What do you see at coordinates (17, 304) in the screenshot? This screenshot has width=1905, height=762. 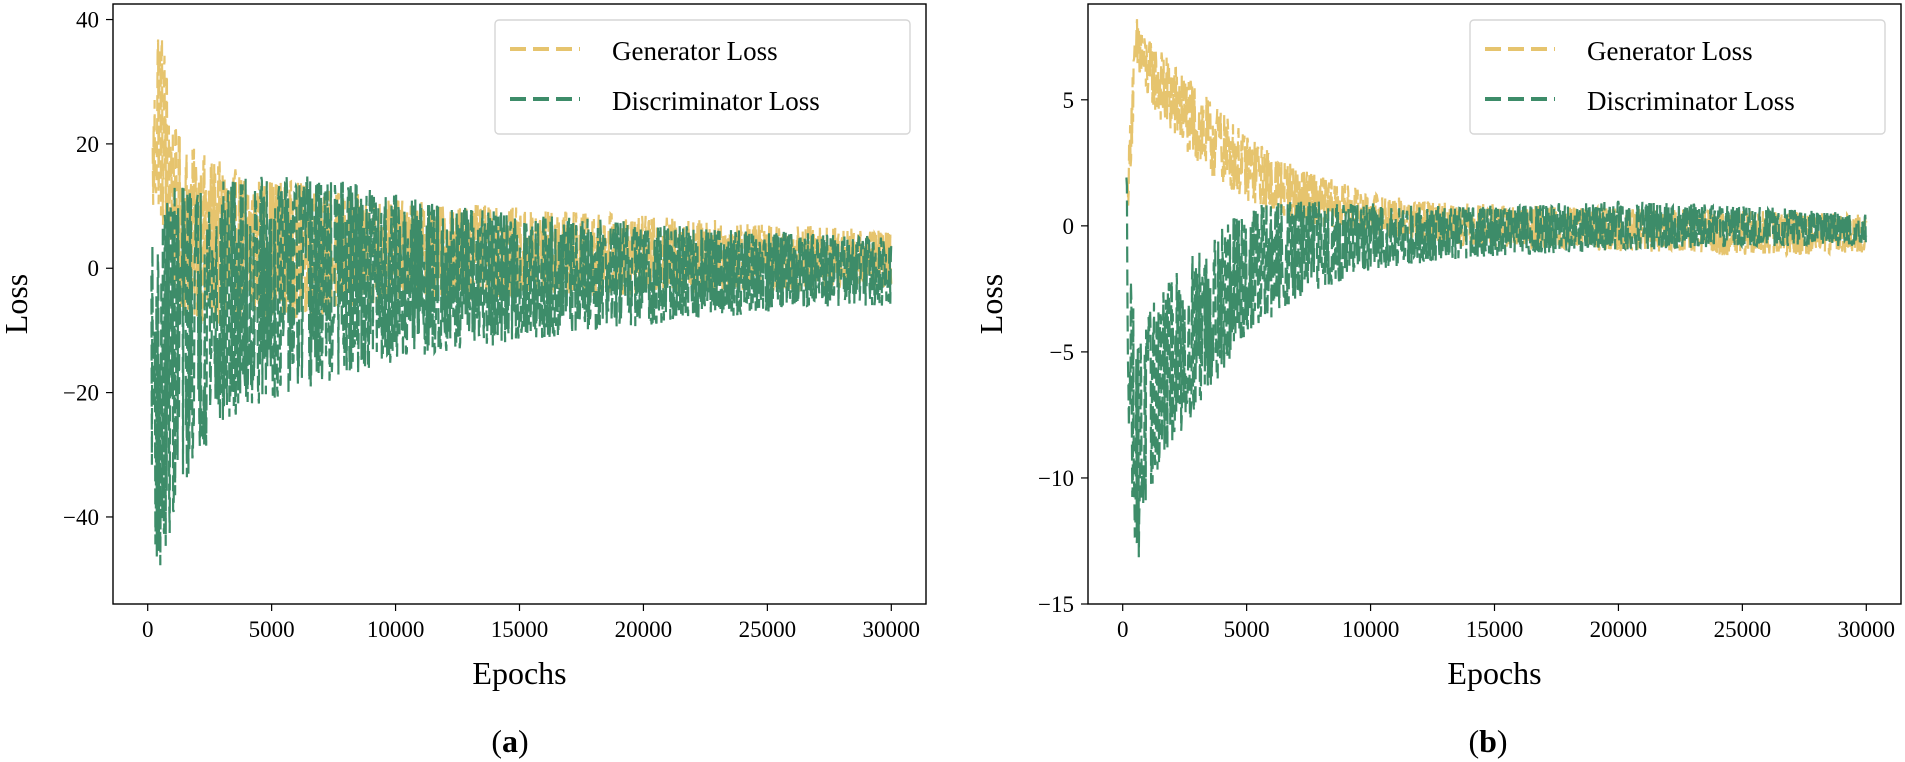 I see `chart-a-ylabel: Loss` at bounding box center [17, 304].